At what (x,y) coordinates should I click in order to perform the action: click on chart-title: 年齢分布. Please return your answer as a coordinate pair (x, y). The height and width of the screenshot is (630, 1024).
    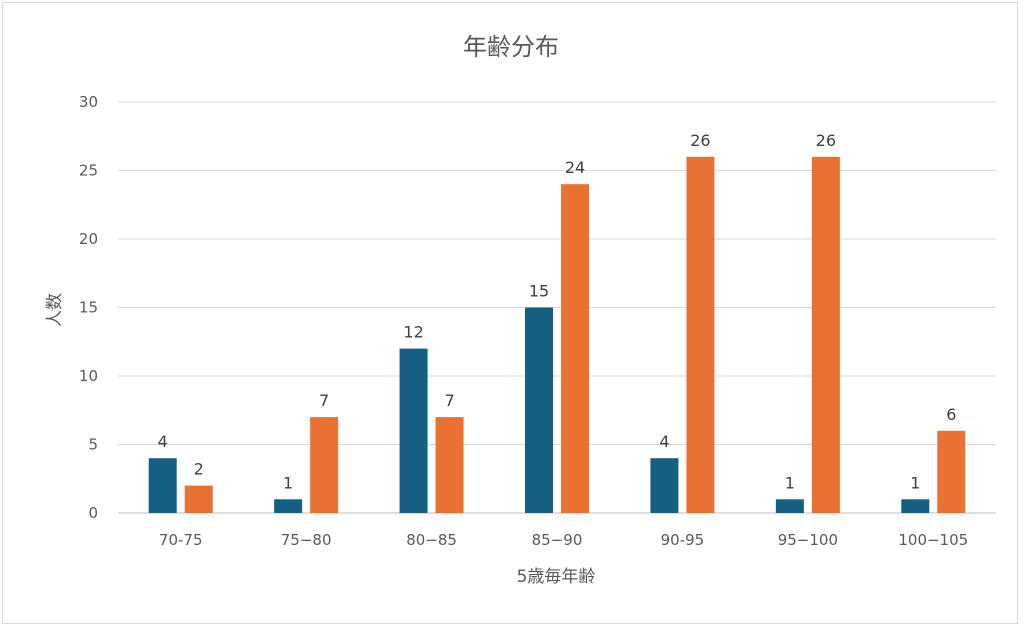
    Looking at the image, I should click on (511, 47).